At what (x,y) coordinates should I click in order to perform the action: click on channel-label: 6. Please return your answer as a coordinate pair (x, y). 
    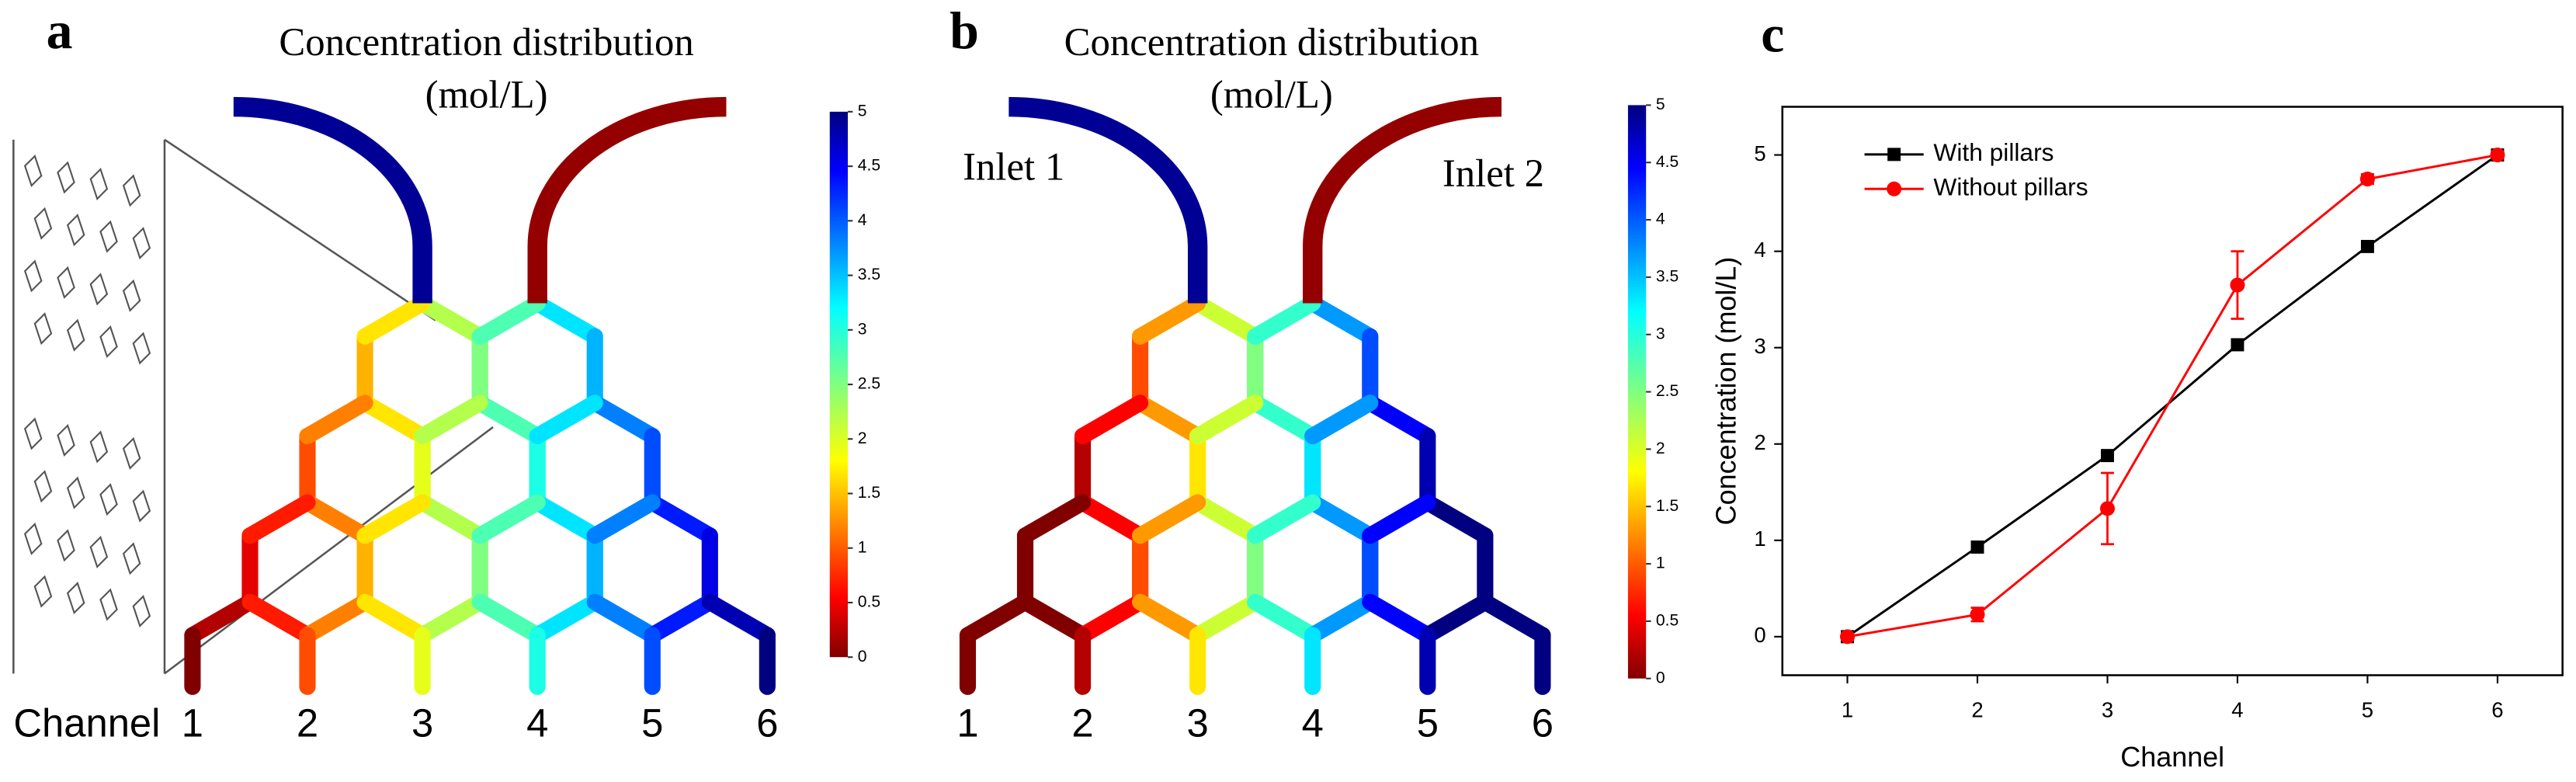
    Looking at the image, I should click on (1543, 722).